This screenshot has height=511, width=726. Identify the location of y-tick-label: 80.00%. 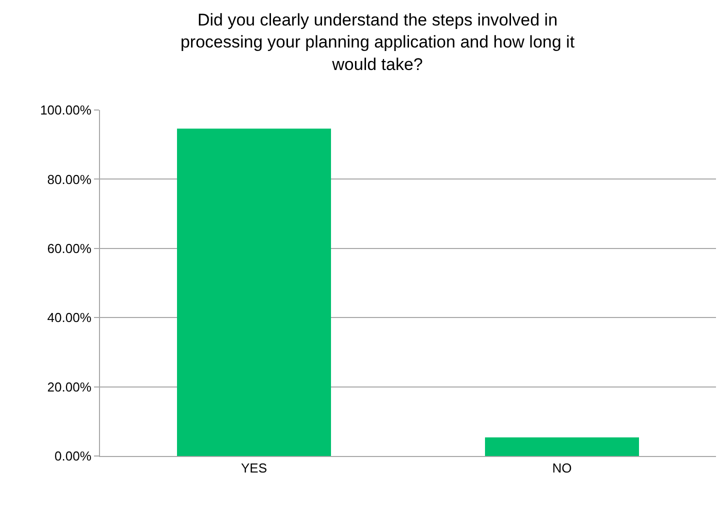
(69, 179).